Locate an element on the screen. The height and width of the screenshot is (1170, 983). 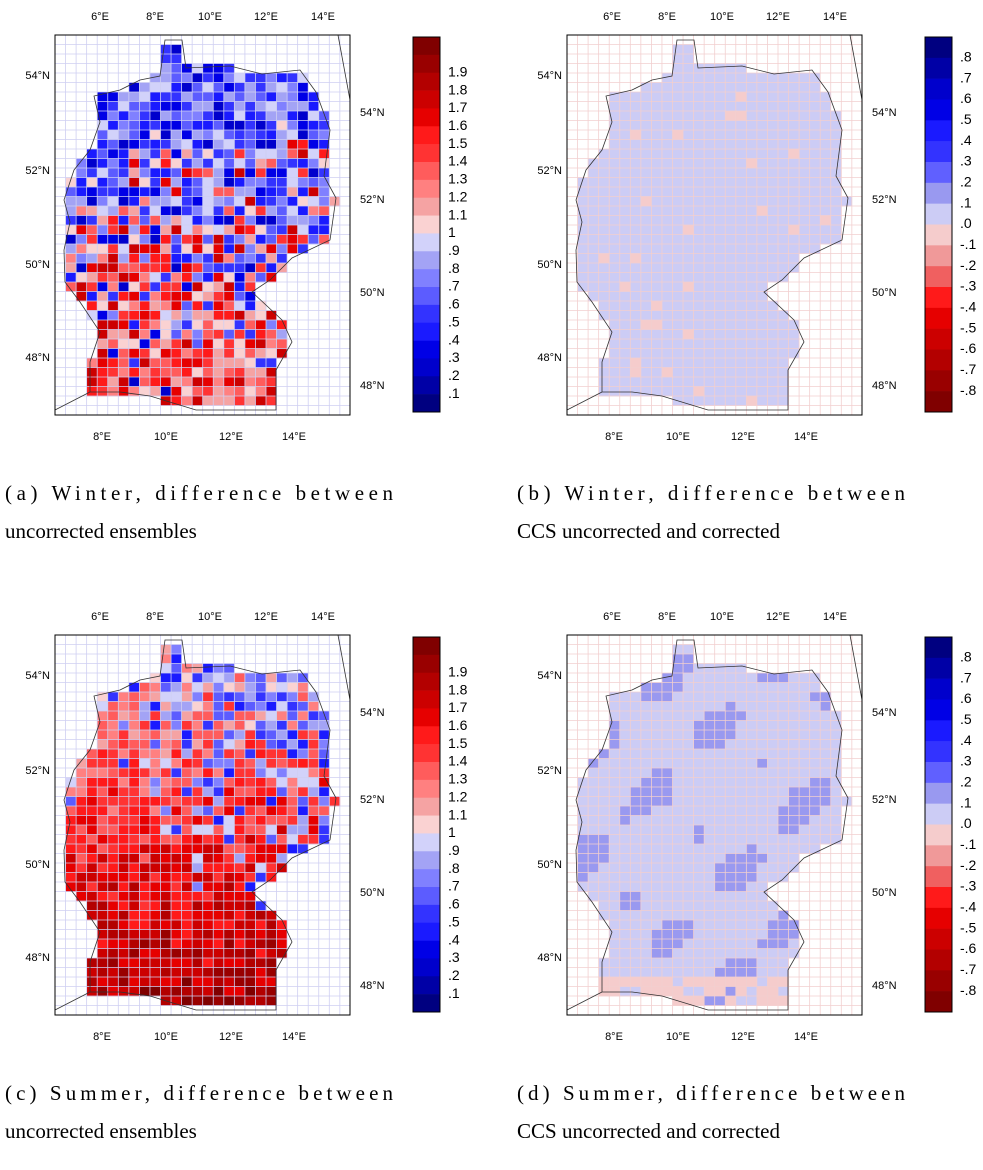
colorbar-box is located at coordinates (938, 1002).